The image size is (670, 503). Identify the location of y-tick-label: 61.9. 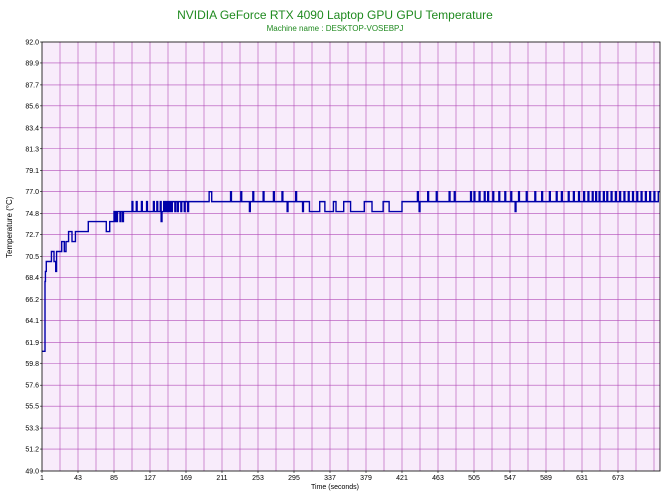
(32, 343).